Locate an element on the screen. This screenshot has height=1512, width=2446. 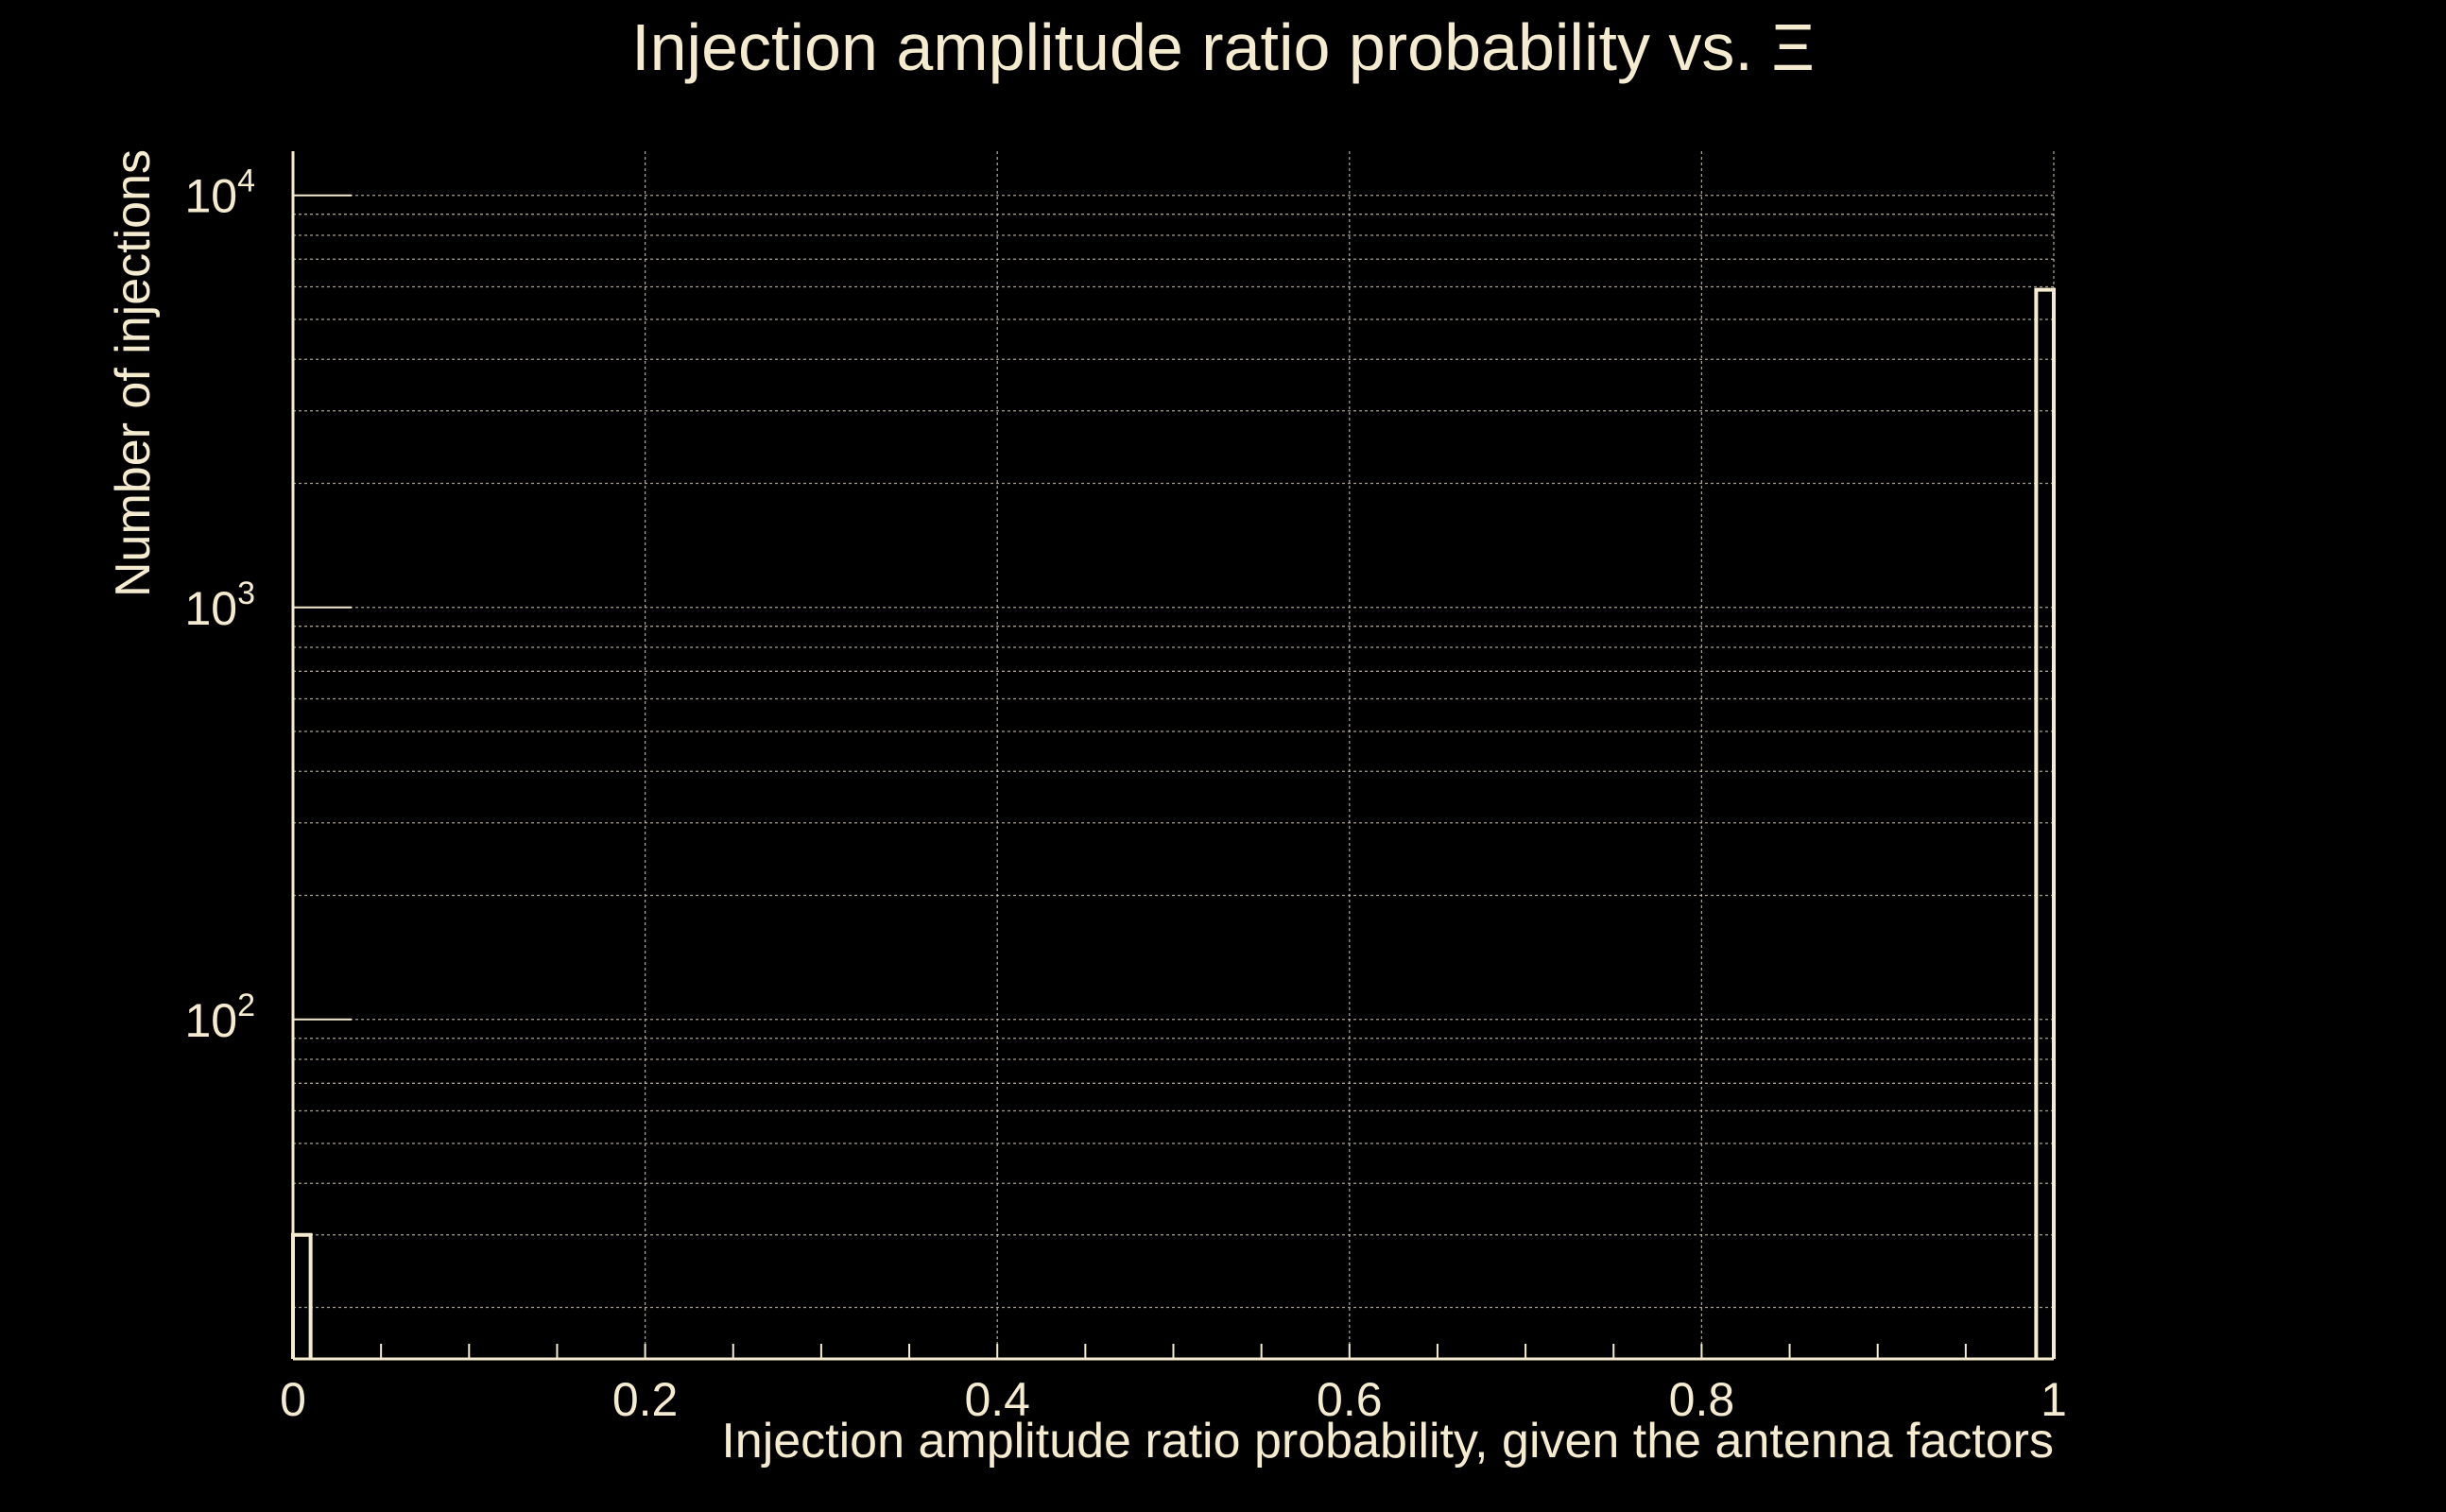
x-tick-label: 0.8 is located at coordinates (1702, 1399).